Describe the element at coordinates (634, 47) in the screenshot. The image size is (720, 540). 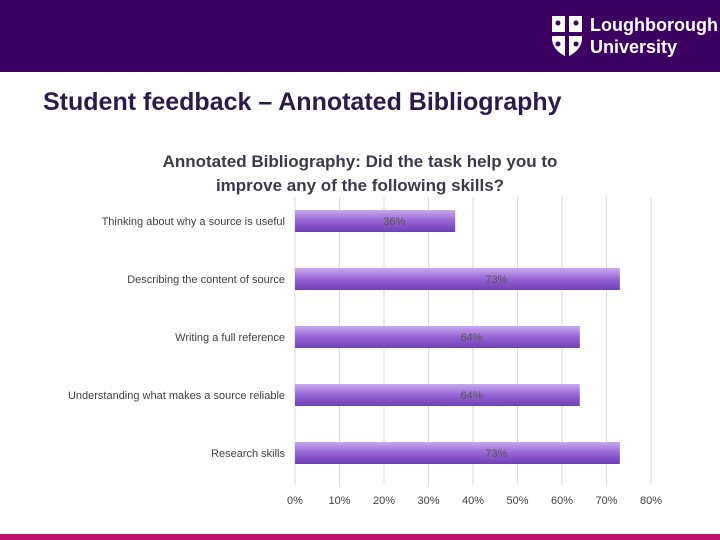
I see `logo-line-2: University` at that location.